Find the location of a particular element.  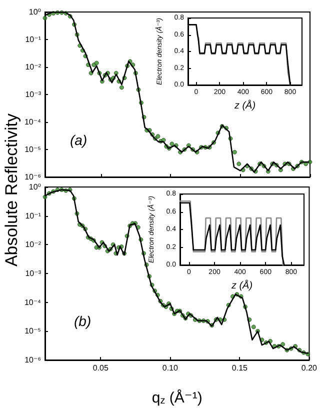

annotation: (a) is located at coordinates (79, 140).